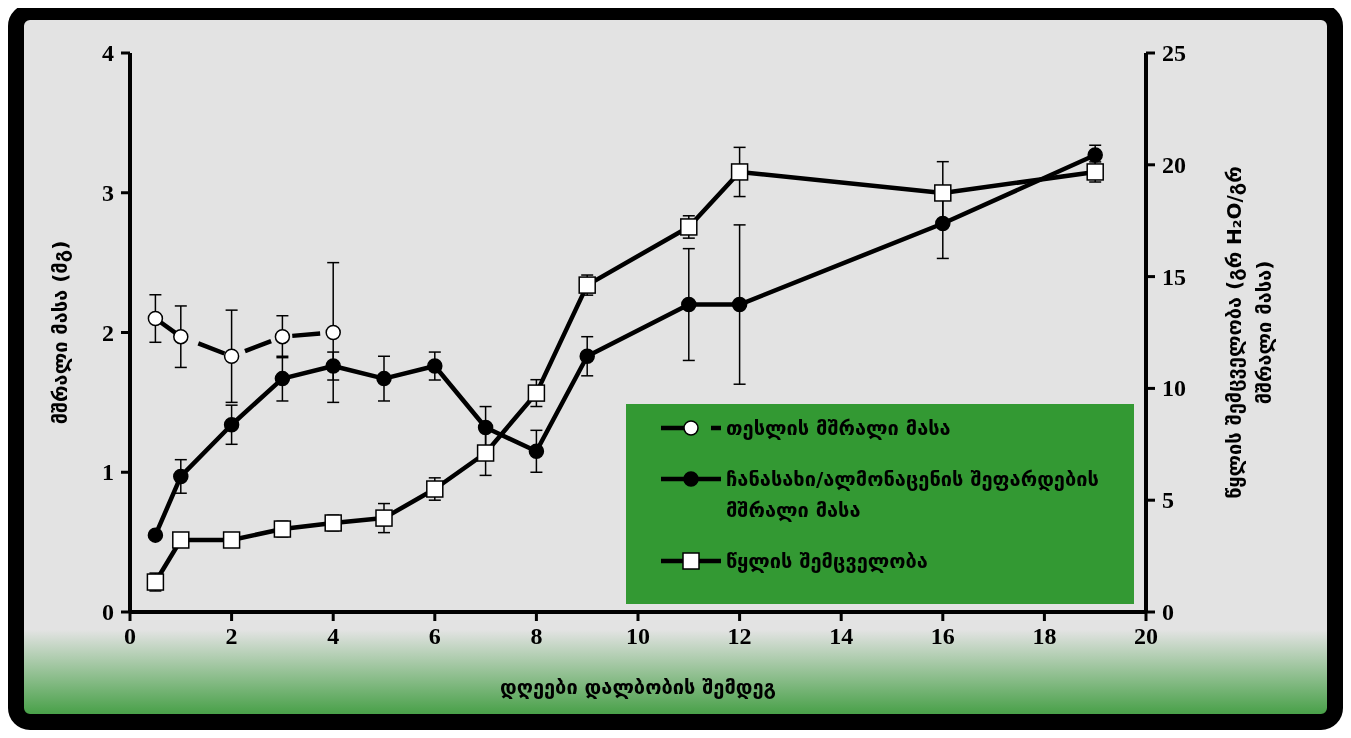  Describe the element at coordinates (108, 53) in the screenshot. I see `y-tick-label: 4` at that location.